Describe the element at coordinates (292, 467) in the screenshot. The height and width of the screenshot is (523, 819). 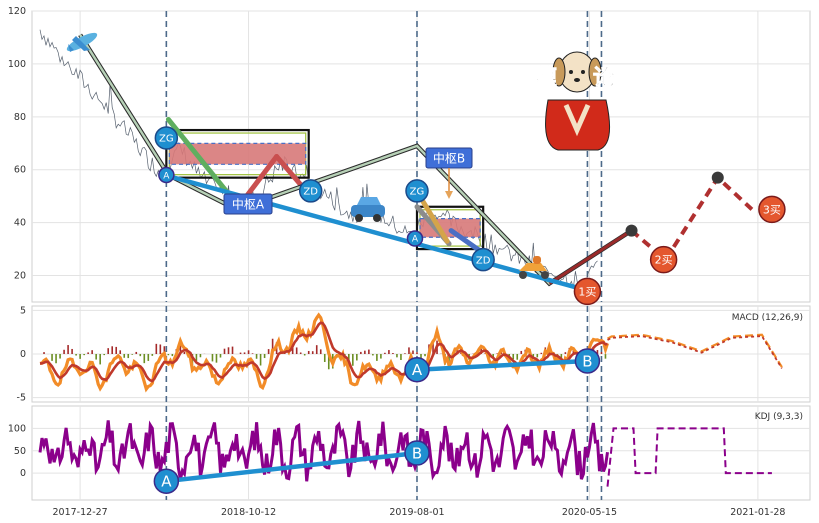
I see `kdj-divergence-line` at that location.